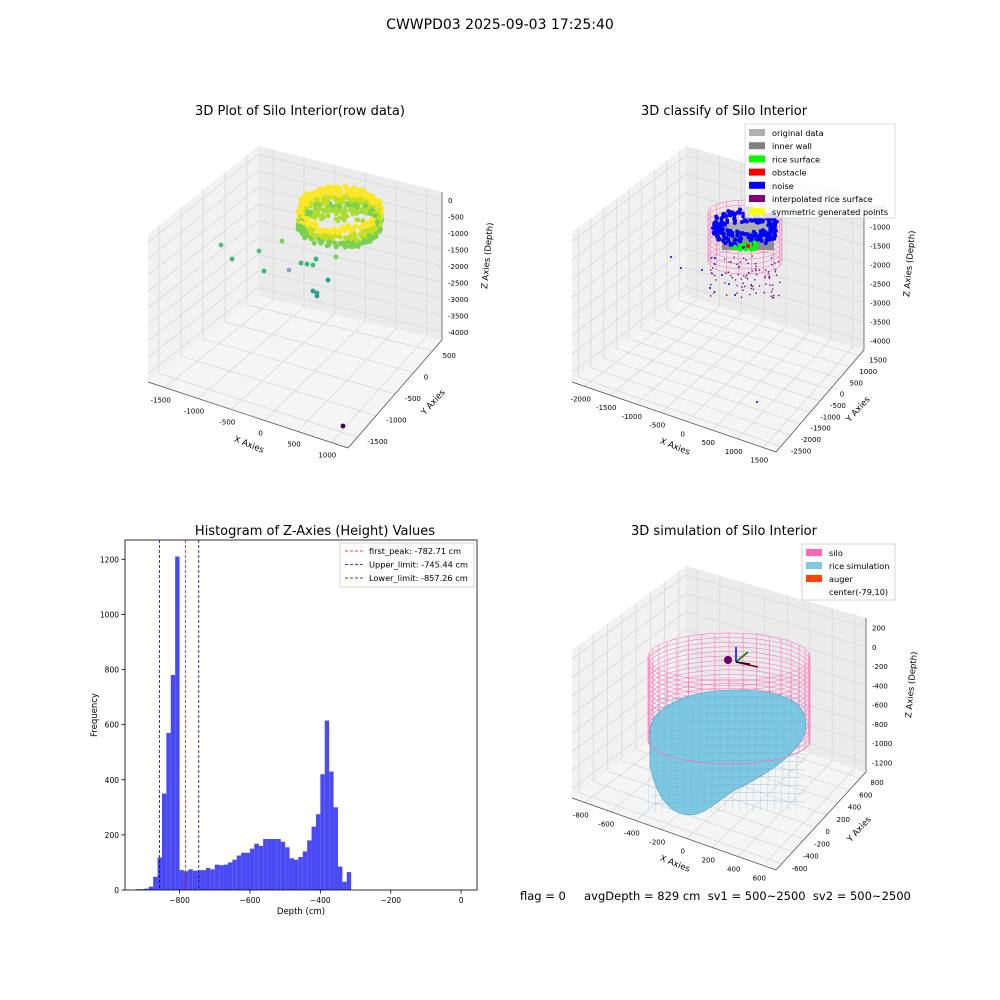 This screenshot has width=1000, height=1000. I want to click on p4-z-axis-label: Z Axies (Depth), so click(912, 684).